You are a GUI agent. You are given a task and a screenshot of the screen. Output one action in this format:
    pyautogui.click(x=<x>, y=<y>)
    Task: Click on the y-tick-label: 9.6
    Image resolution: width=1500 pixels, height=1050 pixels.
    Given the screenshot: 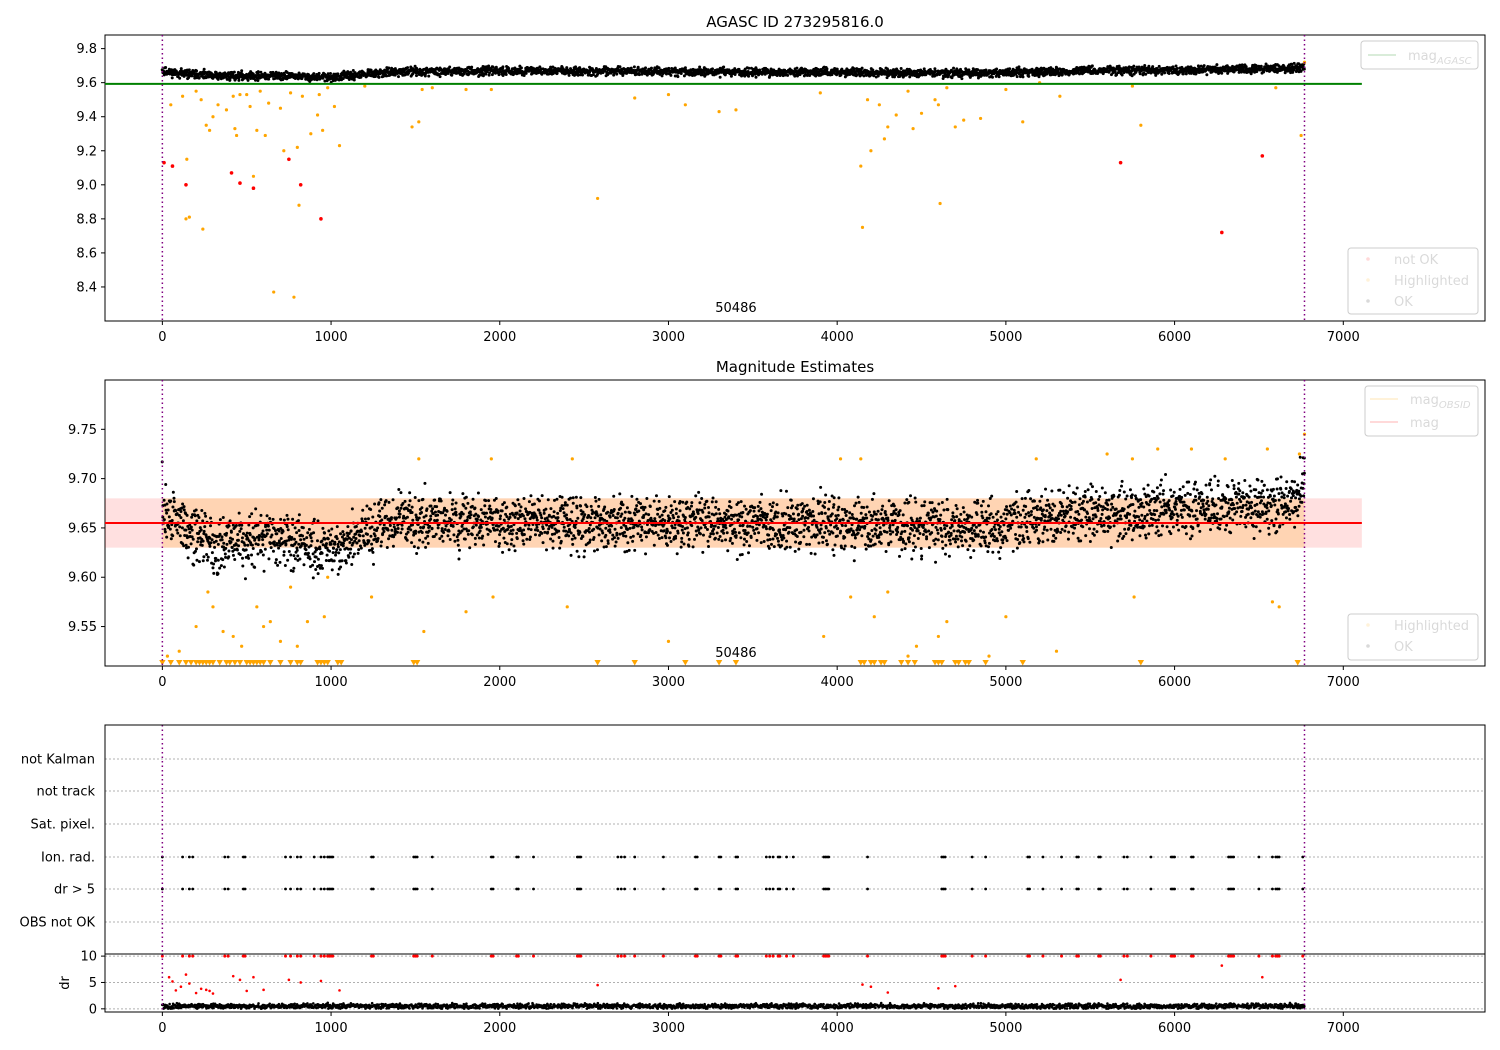 What is the action you would take?
    pyautogui.click(x=86, y=83)
    